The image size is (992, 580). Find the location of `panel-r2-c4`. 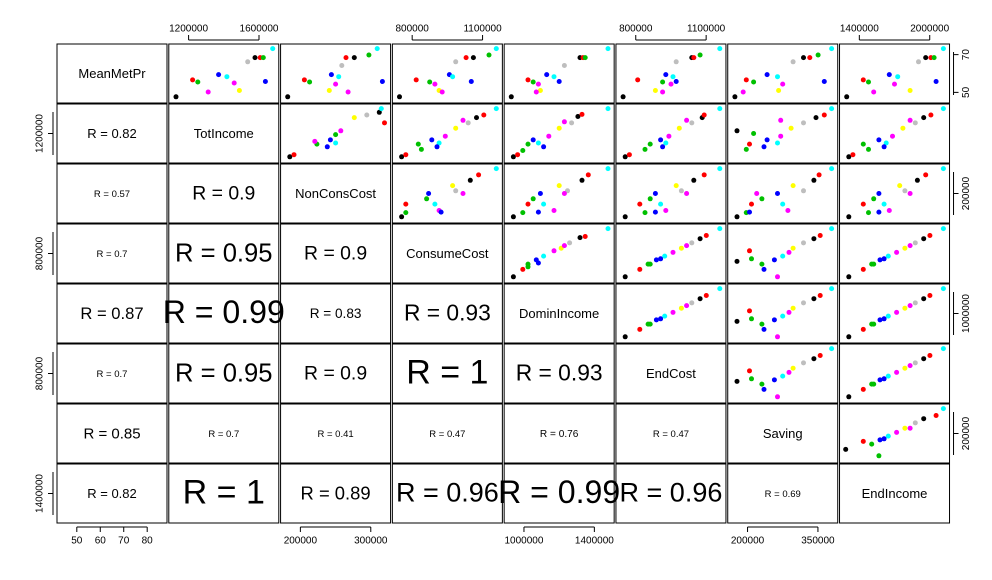

panel-r2-c4 is located at coordinates (447, 133).